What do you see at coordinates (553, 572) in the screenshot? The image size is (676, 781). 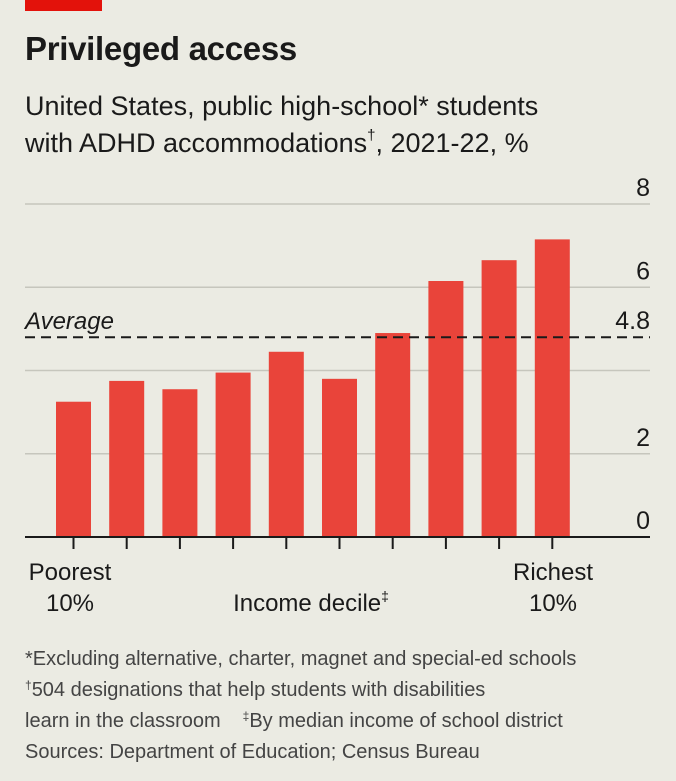 I see `richest-label: Richest` at bounding box center [553, 572].